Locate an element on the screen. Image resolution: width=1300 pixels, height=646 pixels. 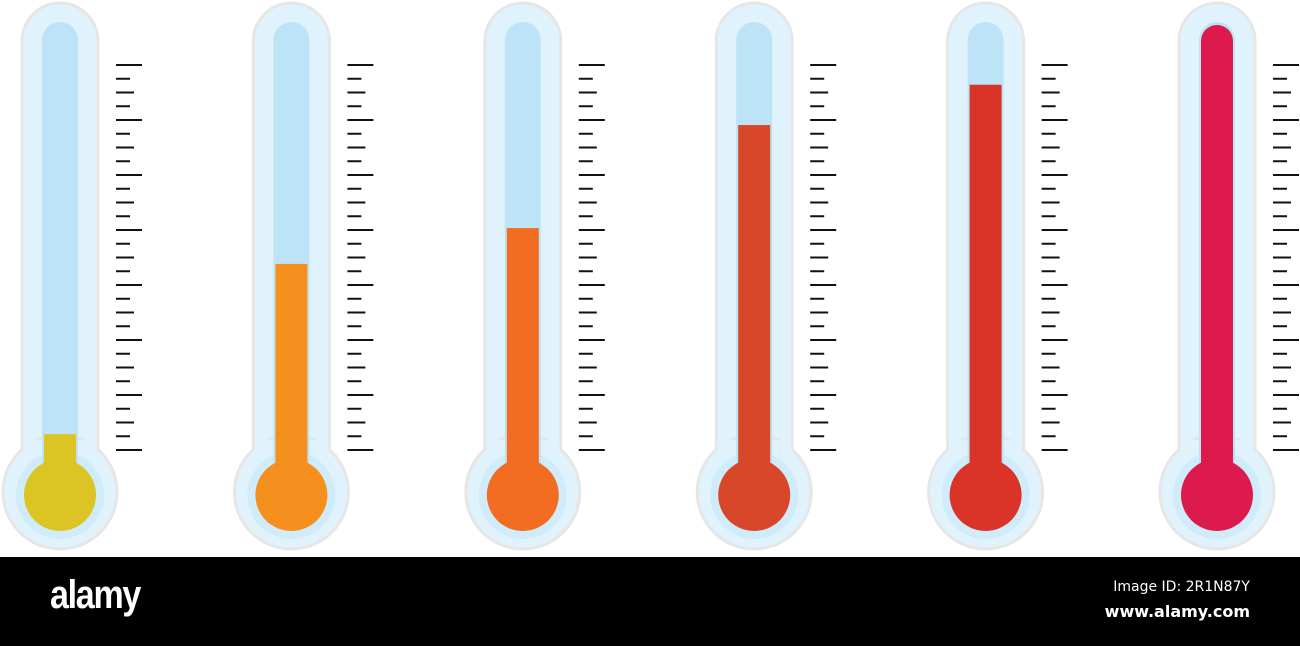
site-url: www.alamy.com is located at coordinates (1177, 611).